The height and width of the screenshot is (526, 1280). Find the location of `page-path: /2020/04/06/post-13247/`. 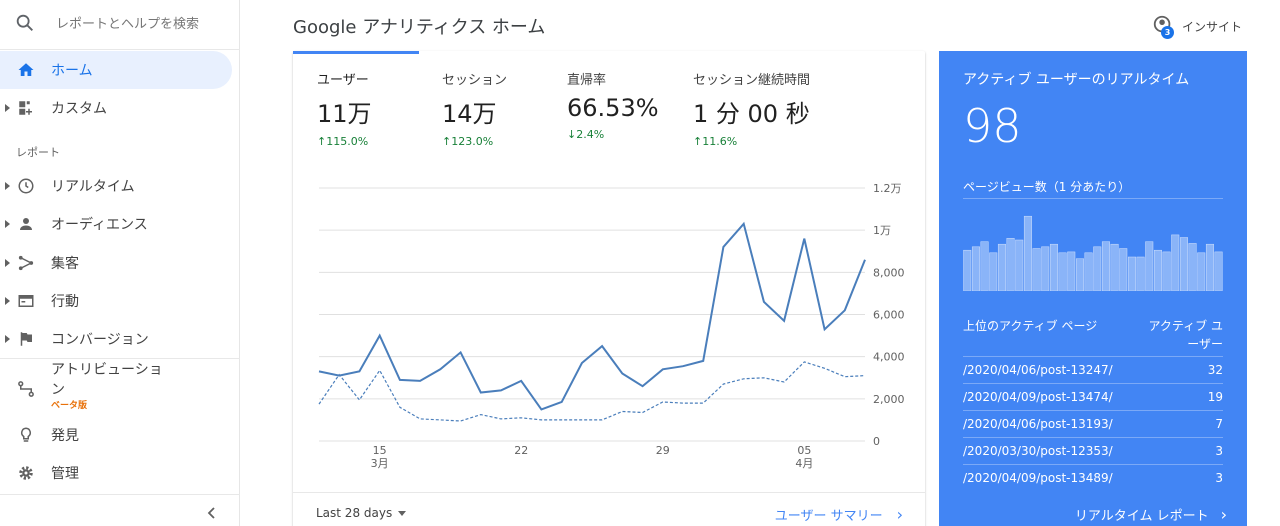

page-path: /2020/04/06/post-13247/ is located at coordinates (1038, 370).